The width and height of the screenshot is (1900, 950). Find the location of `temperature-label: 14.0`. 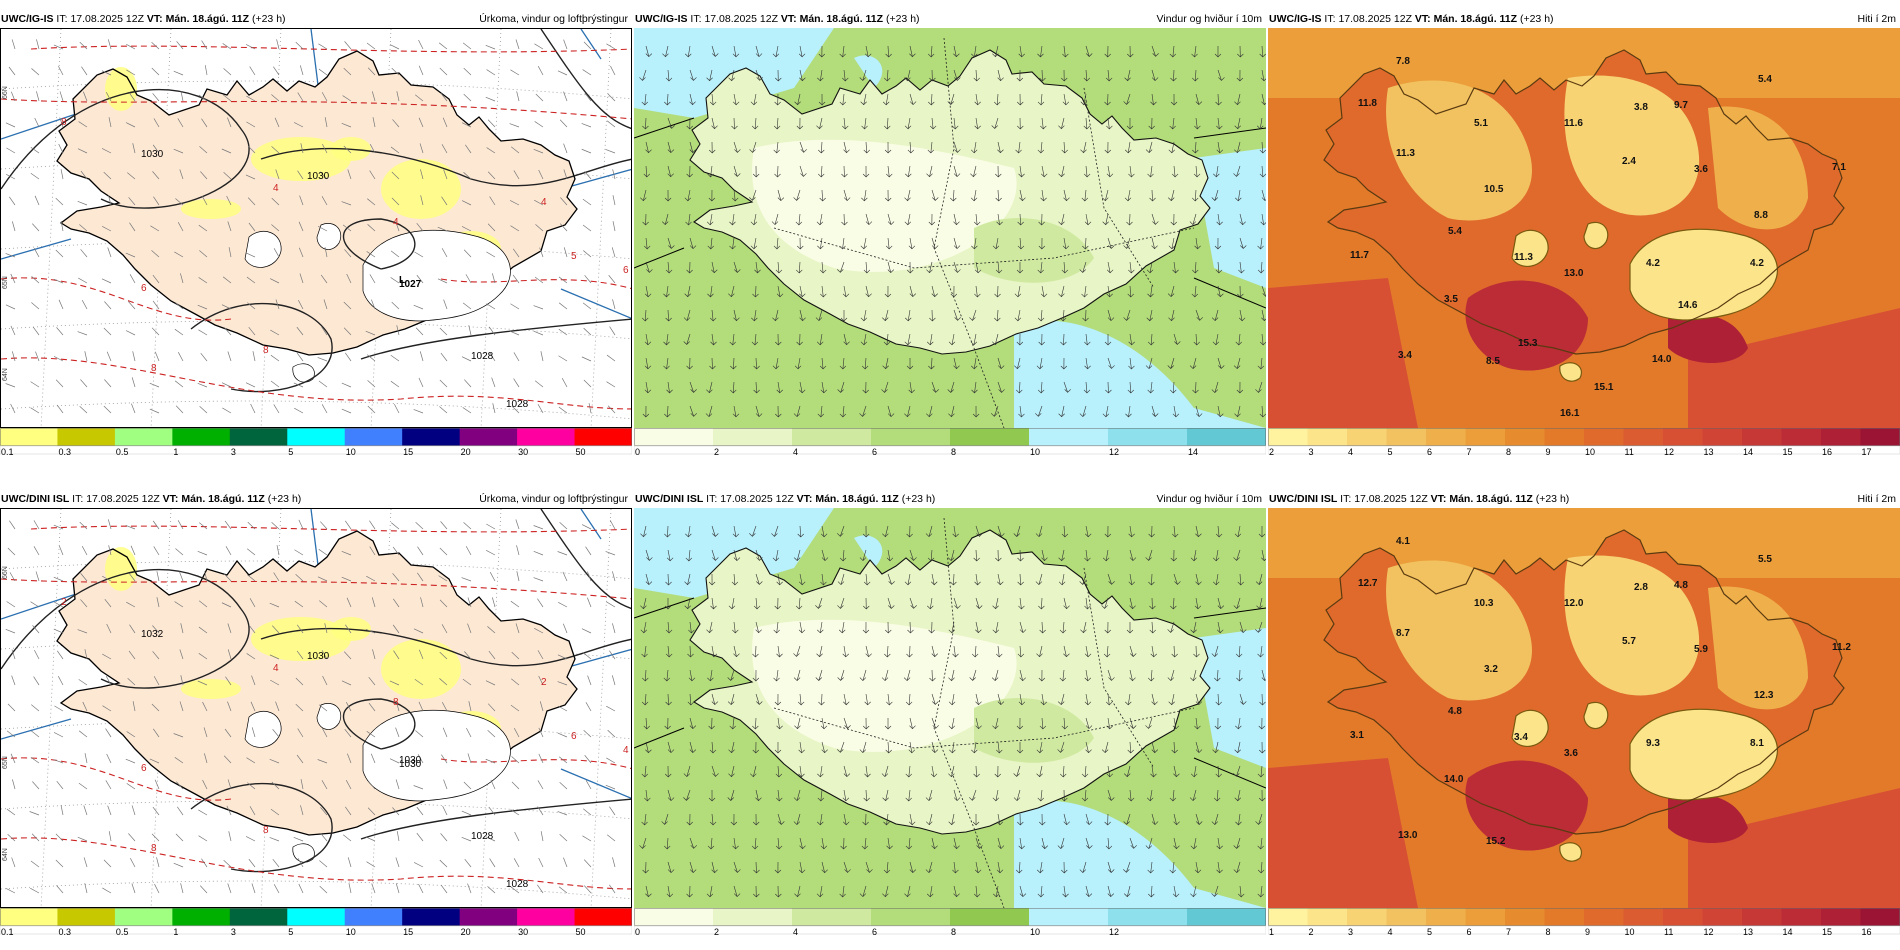

temperature-label: 14.0 is located at coordinates (1662, 359).